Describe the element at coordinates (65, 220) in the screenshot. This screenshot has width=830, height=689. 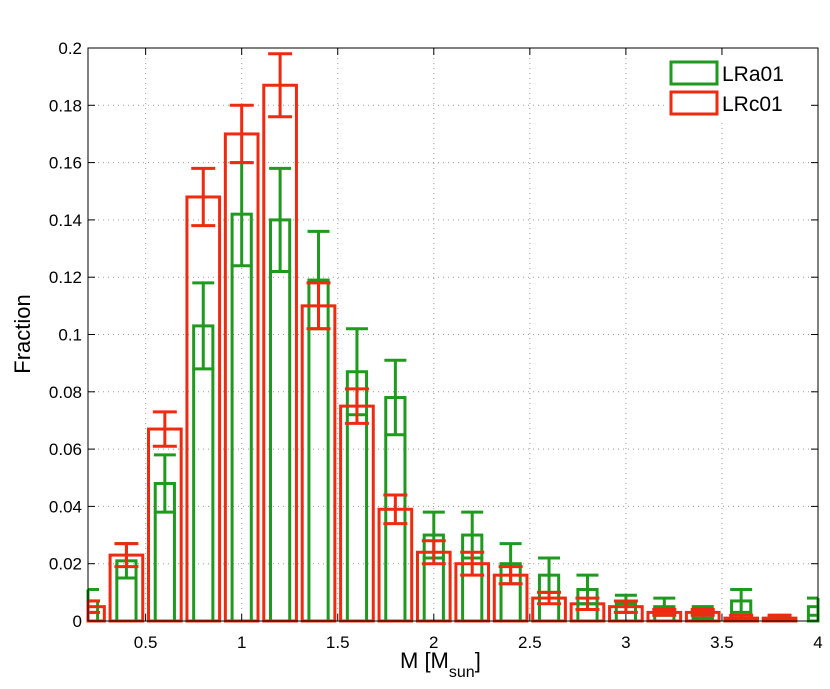
I see `y-tick-label: 0.14` at that location.